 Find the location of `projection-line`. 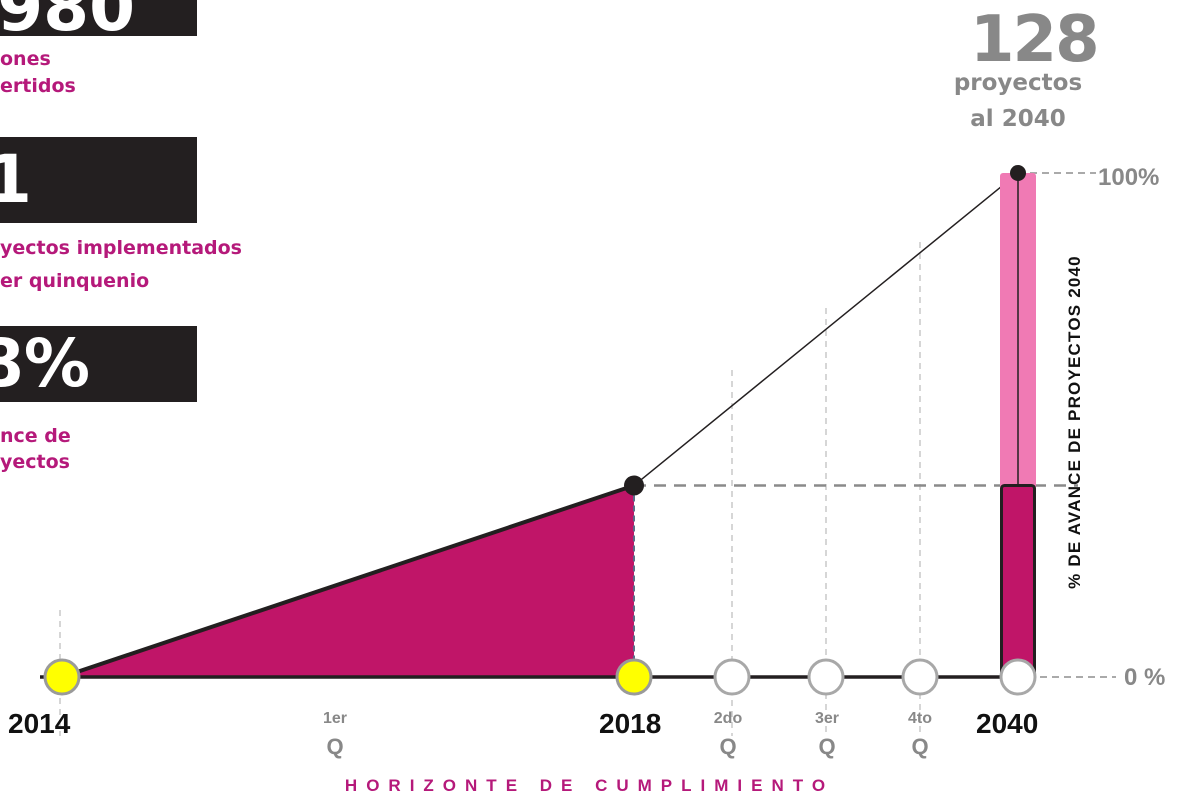

projection-line is located at coordinates (826, 329).